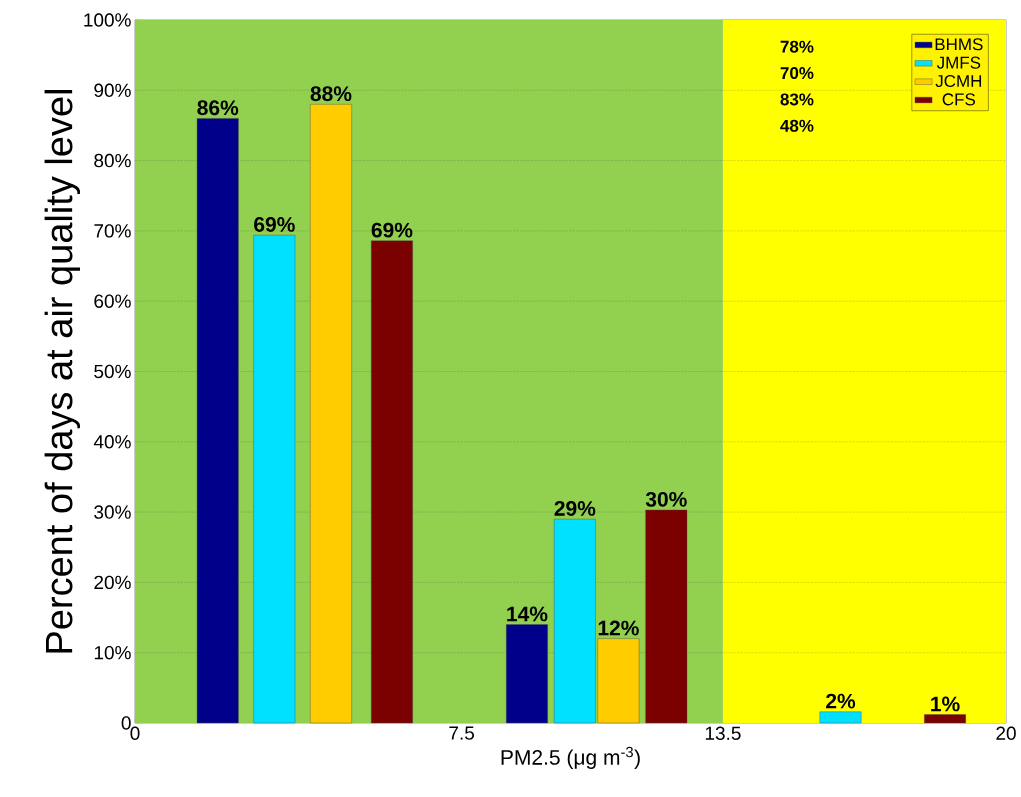 The height and width of the screenshot is (797, 1021). Describe the element at coordinates (112, 582) in the screenshot. I see `y-tick-label: 20%` at that location.